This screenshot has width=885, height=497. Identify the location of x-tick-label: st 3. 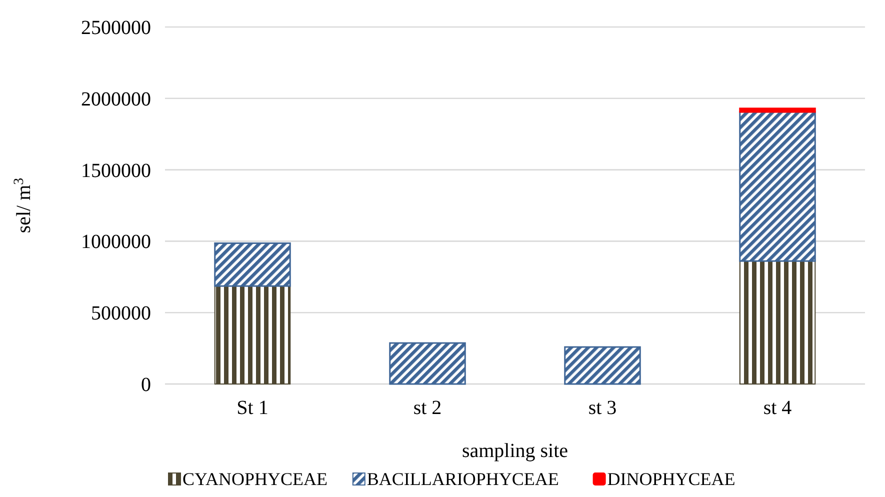
(602, 408).